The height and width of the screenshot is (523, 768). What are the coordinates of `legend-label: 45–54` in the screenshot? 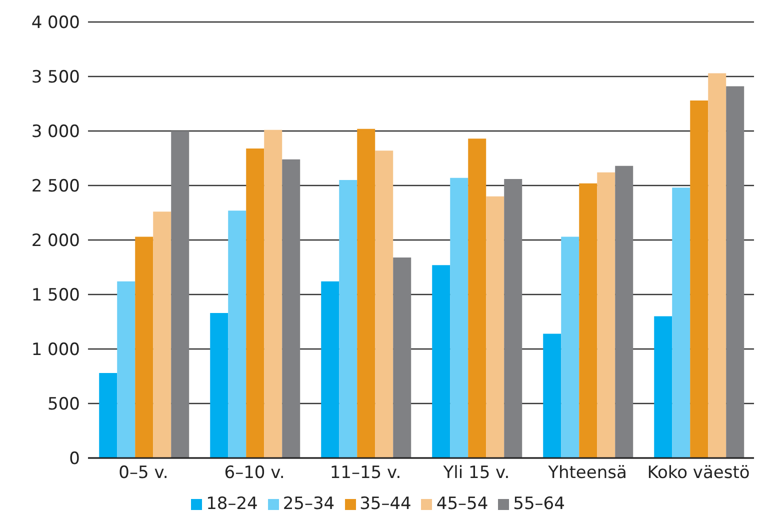 It's located at (462, 504).